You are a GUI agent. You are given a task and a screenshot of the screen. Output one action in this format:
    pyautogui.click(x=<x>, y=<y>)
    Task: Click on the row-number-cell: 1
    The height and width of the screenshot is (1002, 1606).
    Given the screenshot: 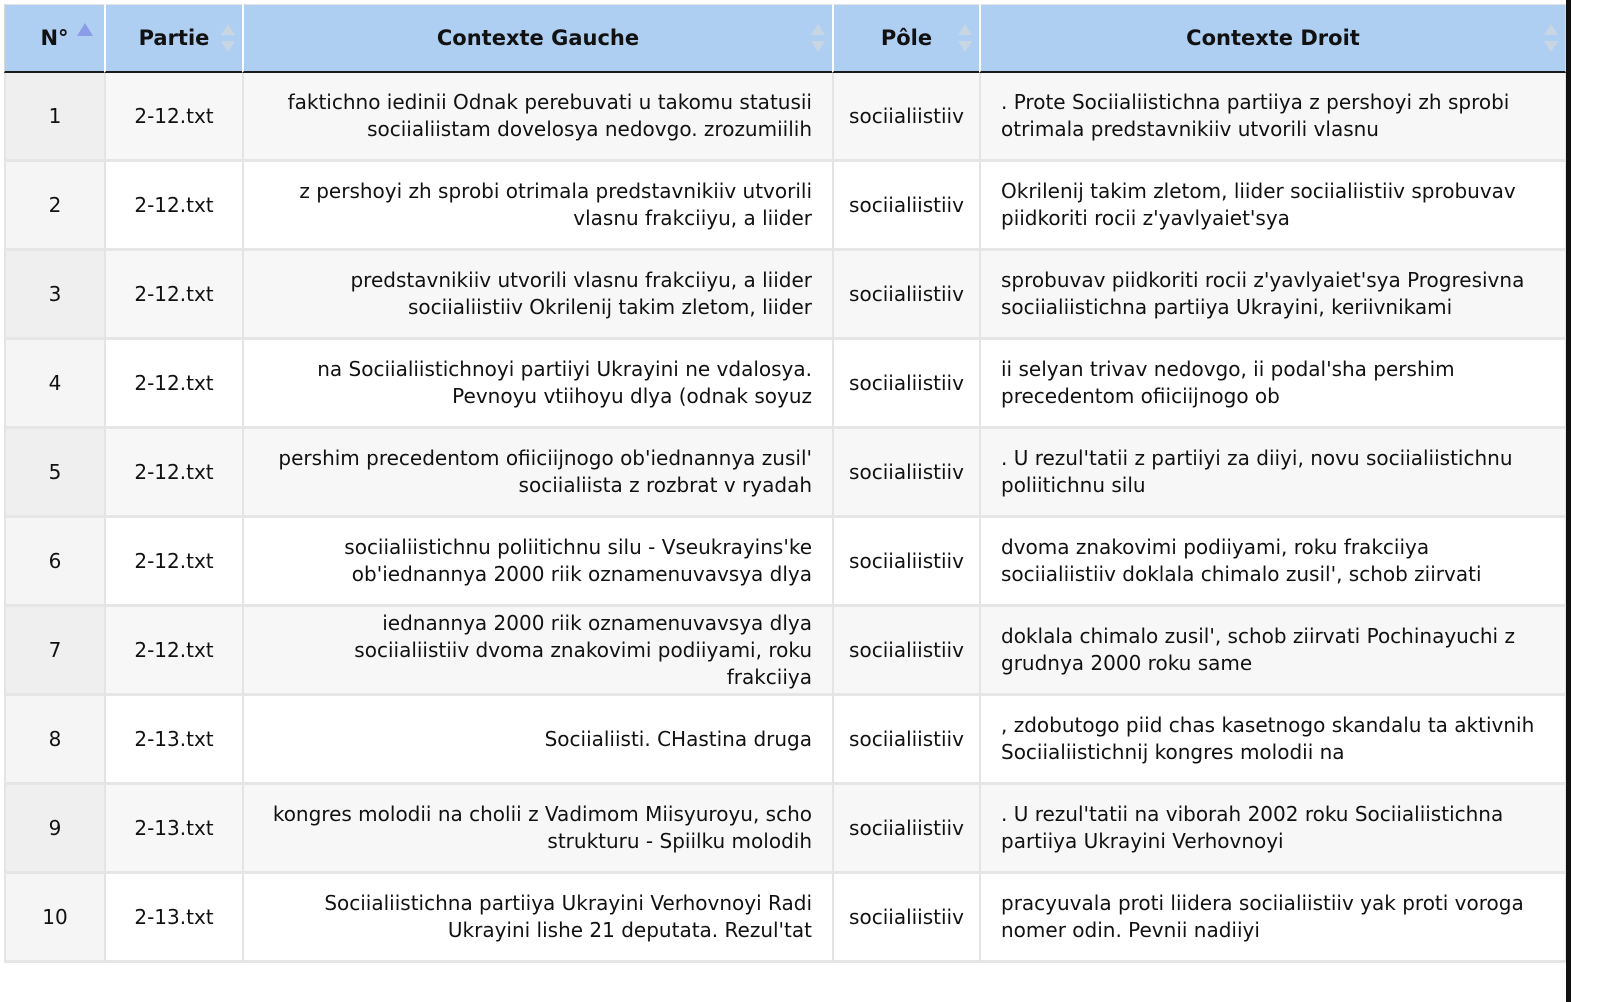 What is the action you would take?
    pyautogui.click(x=54, y=117)
    